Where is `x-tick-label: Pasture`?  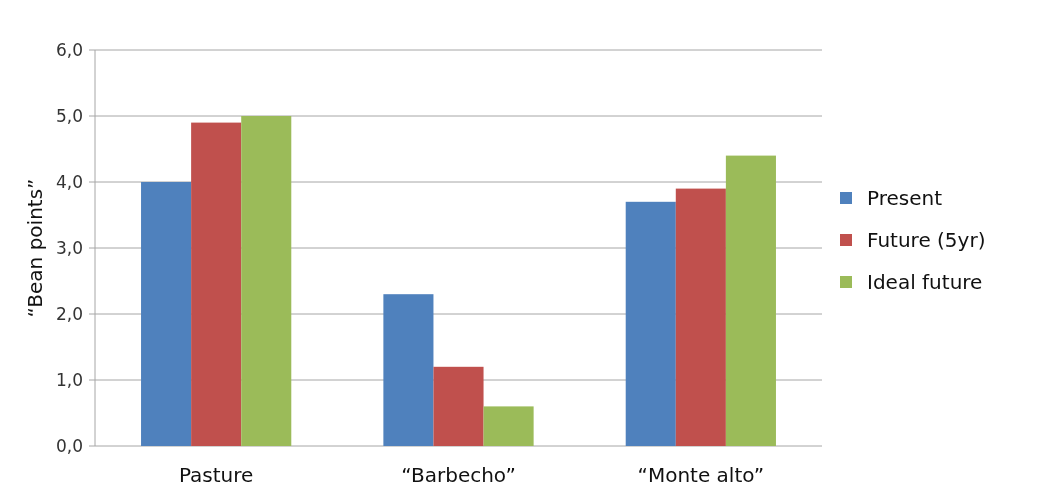
x-tick-label: Pasture is located at coordinates (216, 475).